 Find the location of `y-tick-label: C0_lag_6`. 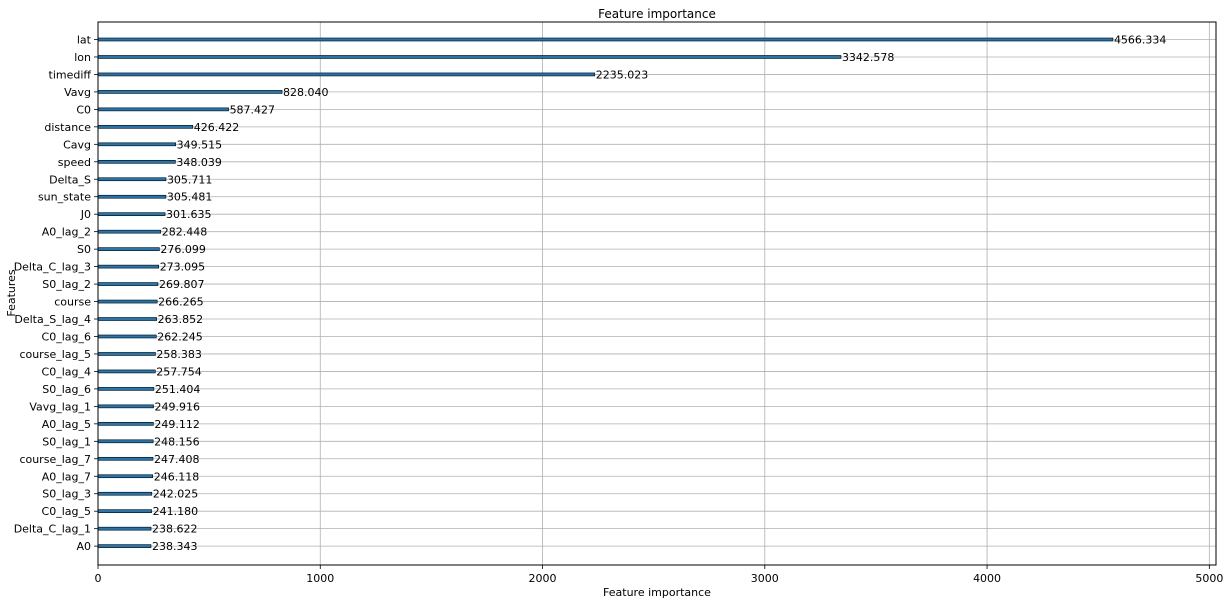

y-tick-label: C0_lag_6 is located at coordinates (66, 336).